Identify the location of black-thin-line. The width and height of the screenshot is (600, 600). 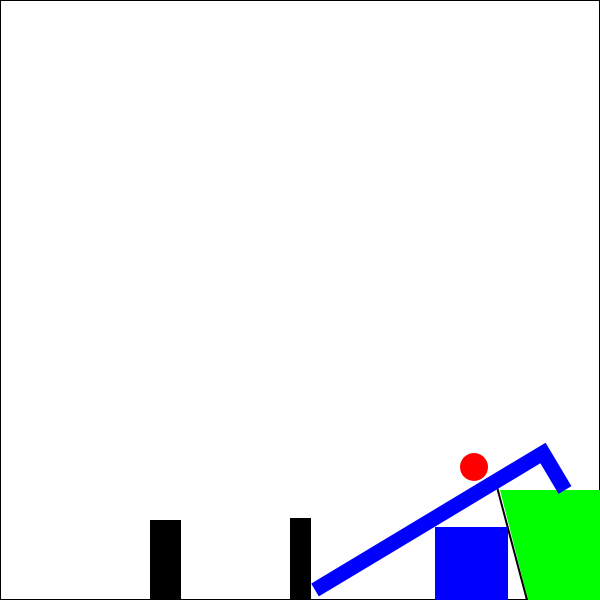
(512, 543).